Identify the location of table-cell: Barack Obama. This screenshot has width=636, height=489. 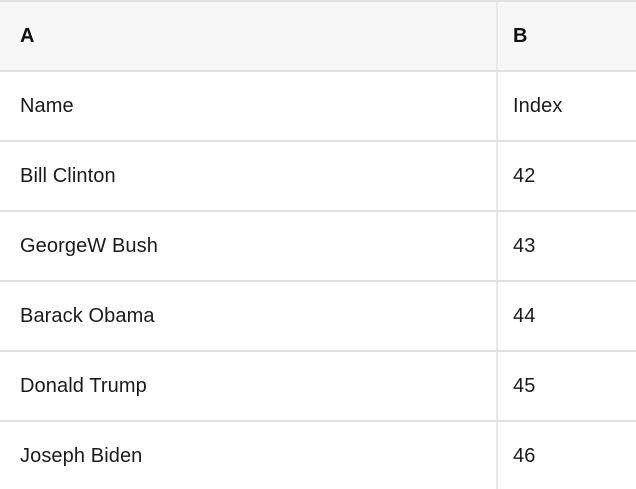
(249, 316).